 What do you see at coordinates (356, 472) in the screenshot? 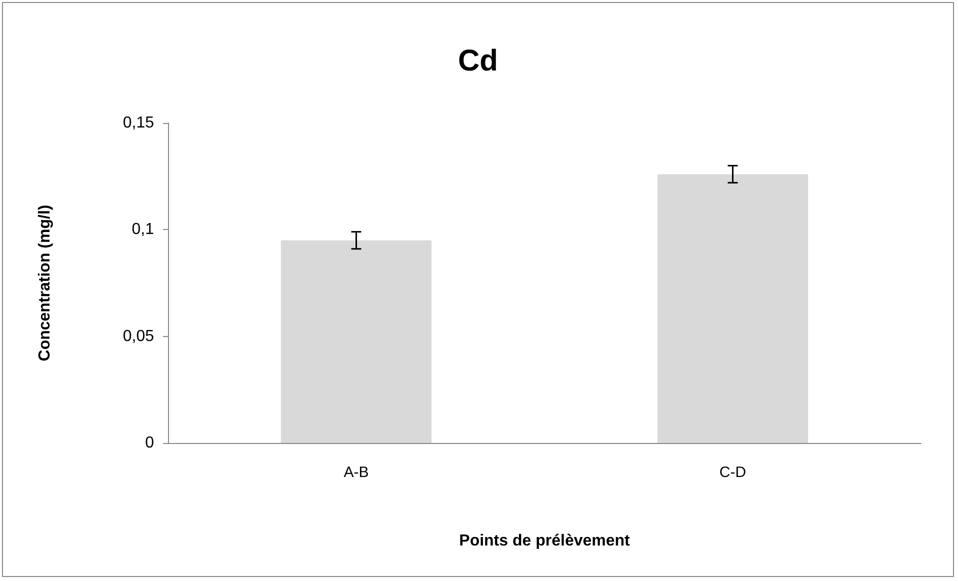
I see `x-tick-label: A-B` at bounding box center [356, 472].